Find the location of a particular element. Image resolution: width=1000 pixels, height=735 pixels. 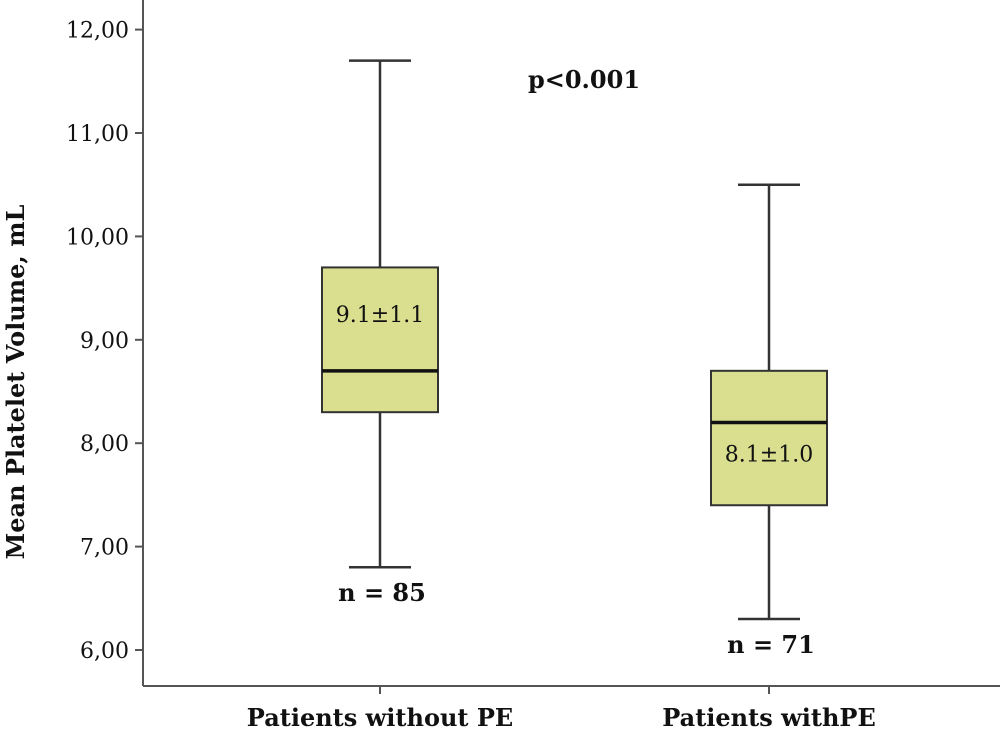

sample-size-label: n = 71 is located at coordinates (771, 644).